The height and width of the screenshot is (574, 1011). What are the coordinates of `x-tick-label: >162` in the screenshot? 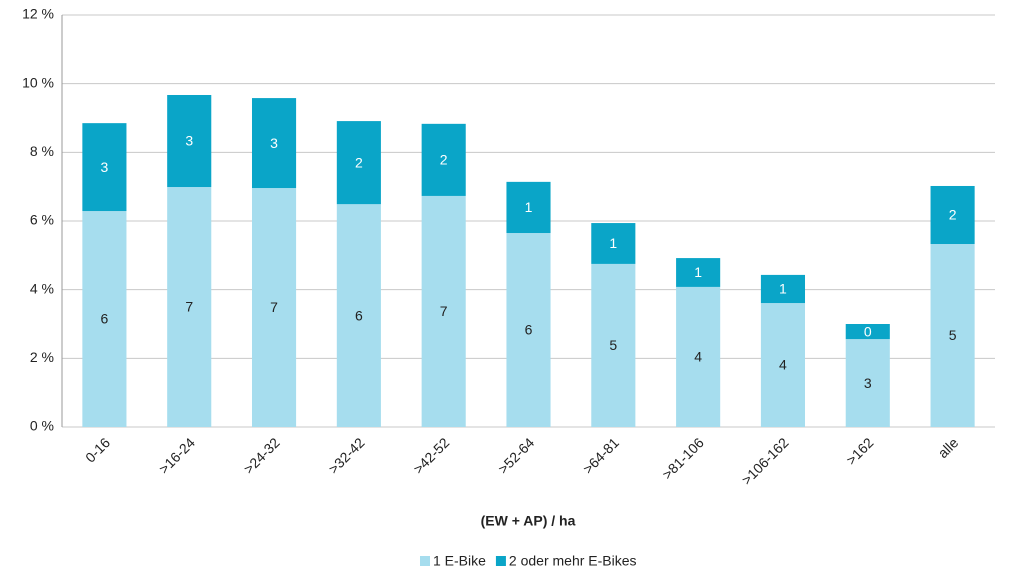 It's located at (860, 451).